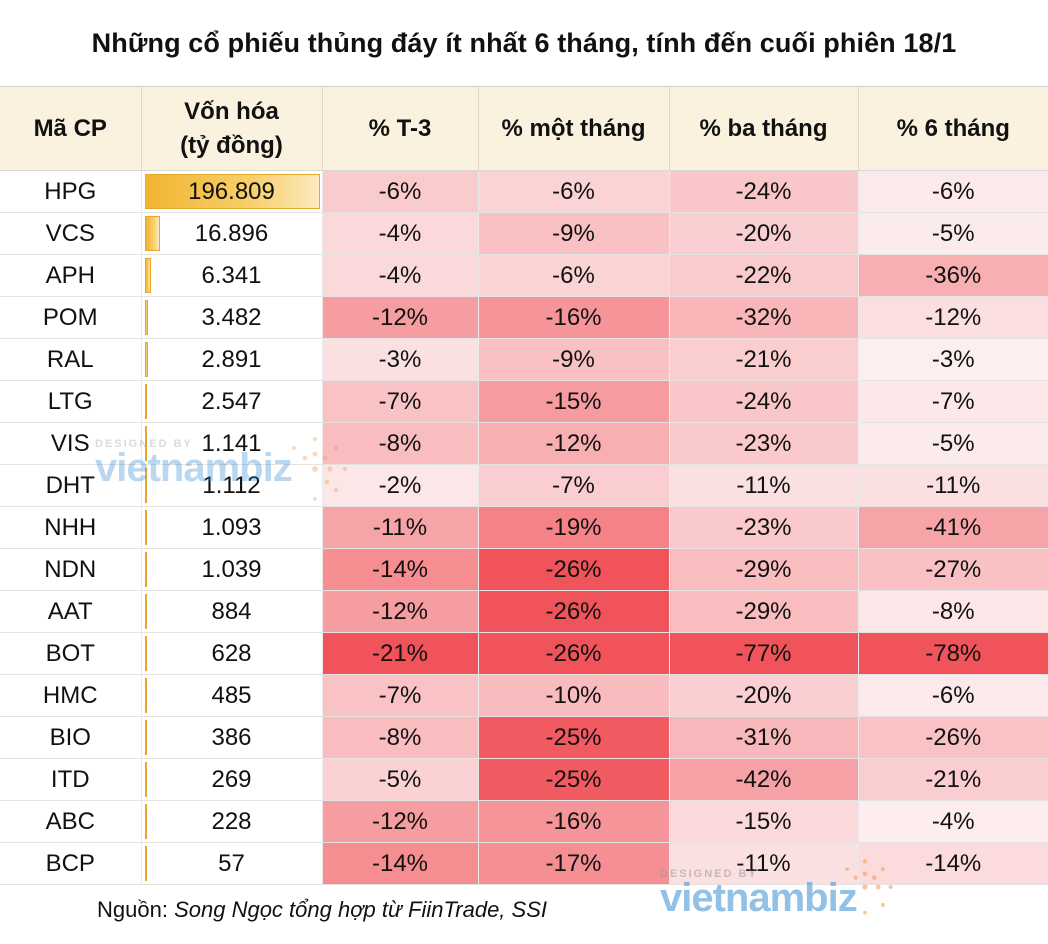 The height and width of the screenshot is (944, 1048). Describe the element at coordinates (71, 863) in the screenshot. I see `cell-stock-code: BCP` at that location.